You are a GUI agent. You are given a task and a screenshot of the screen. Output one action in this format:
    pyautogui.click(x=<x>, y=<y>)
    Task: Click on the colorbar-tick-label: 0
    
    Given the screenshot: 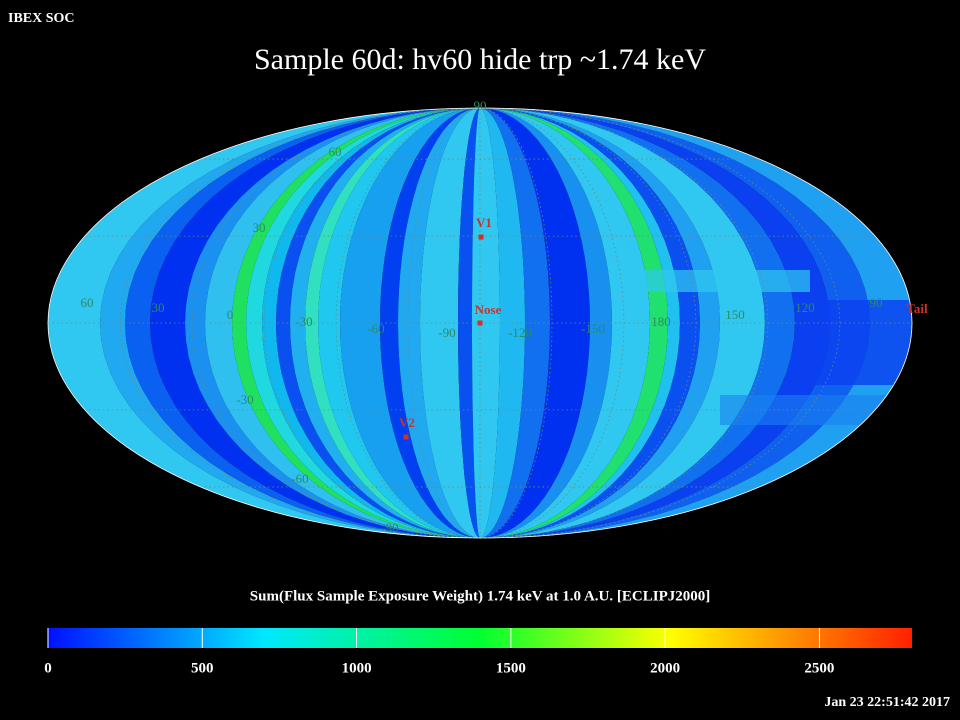 What is the action you would take?
    pyautogui.click(x=48, y=668)
    